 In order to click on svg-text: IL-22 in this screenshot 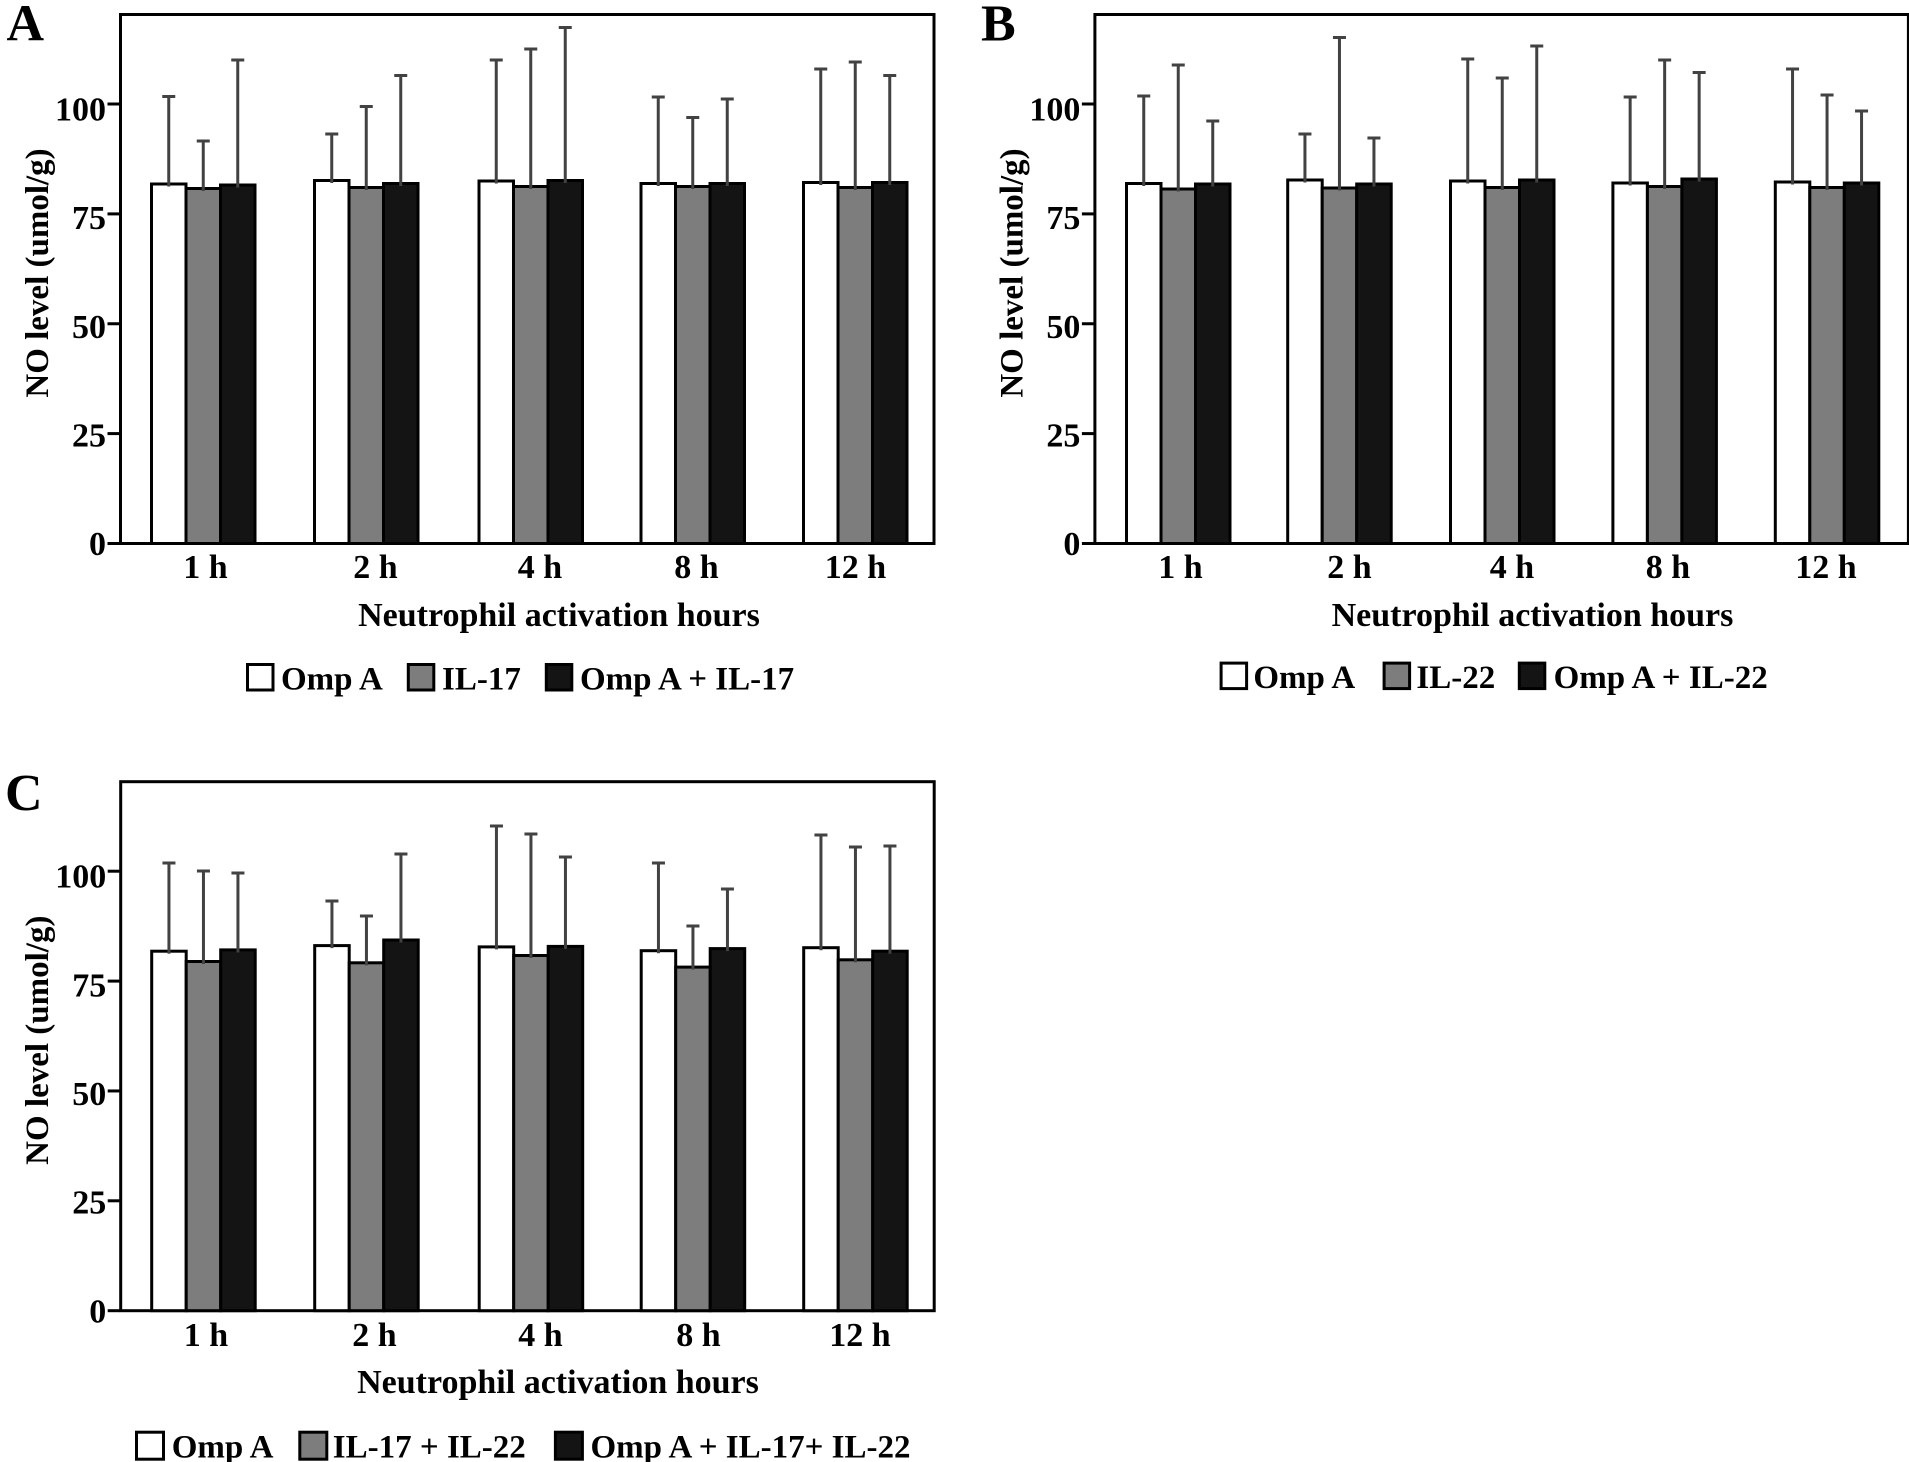, I will do `click(1455, 678)`.